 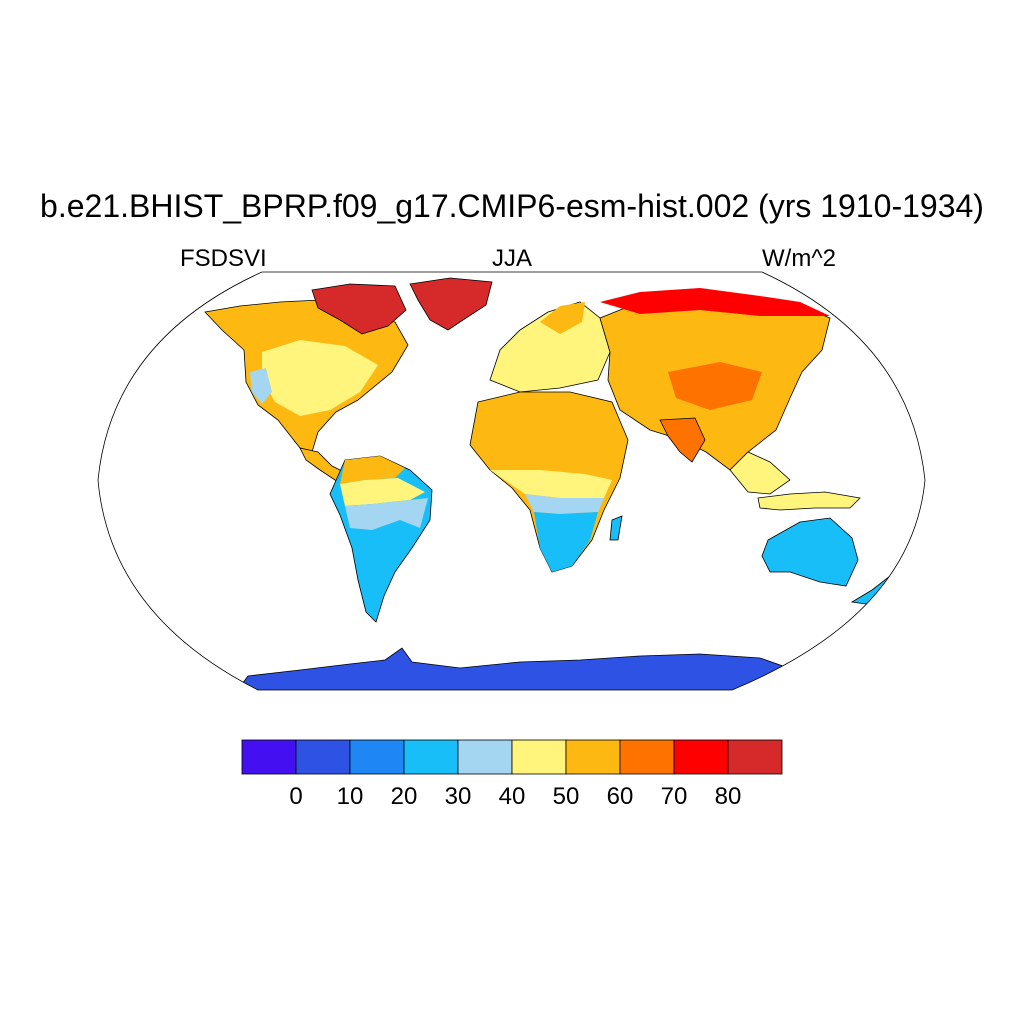 I want to click on variable-label: FSDSVI, so click(x=223, y=258).